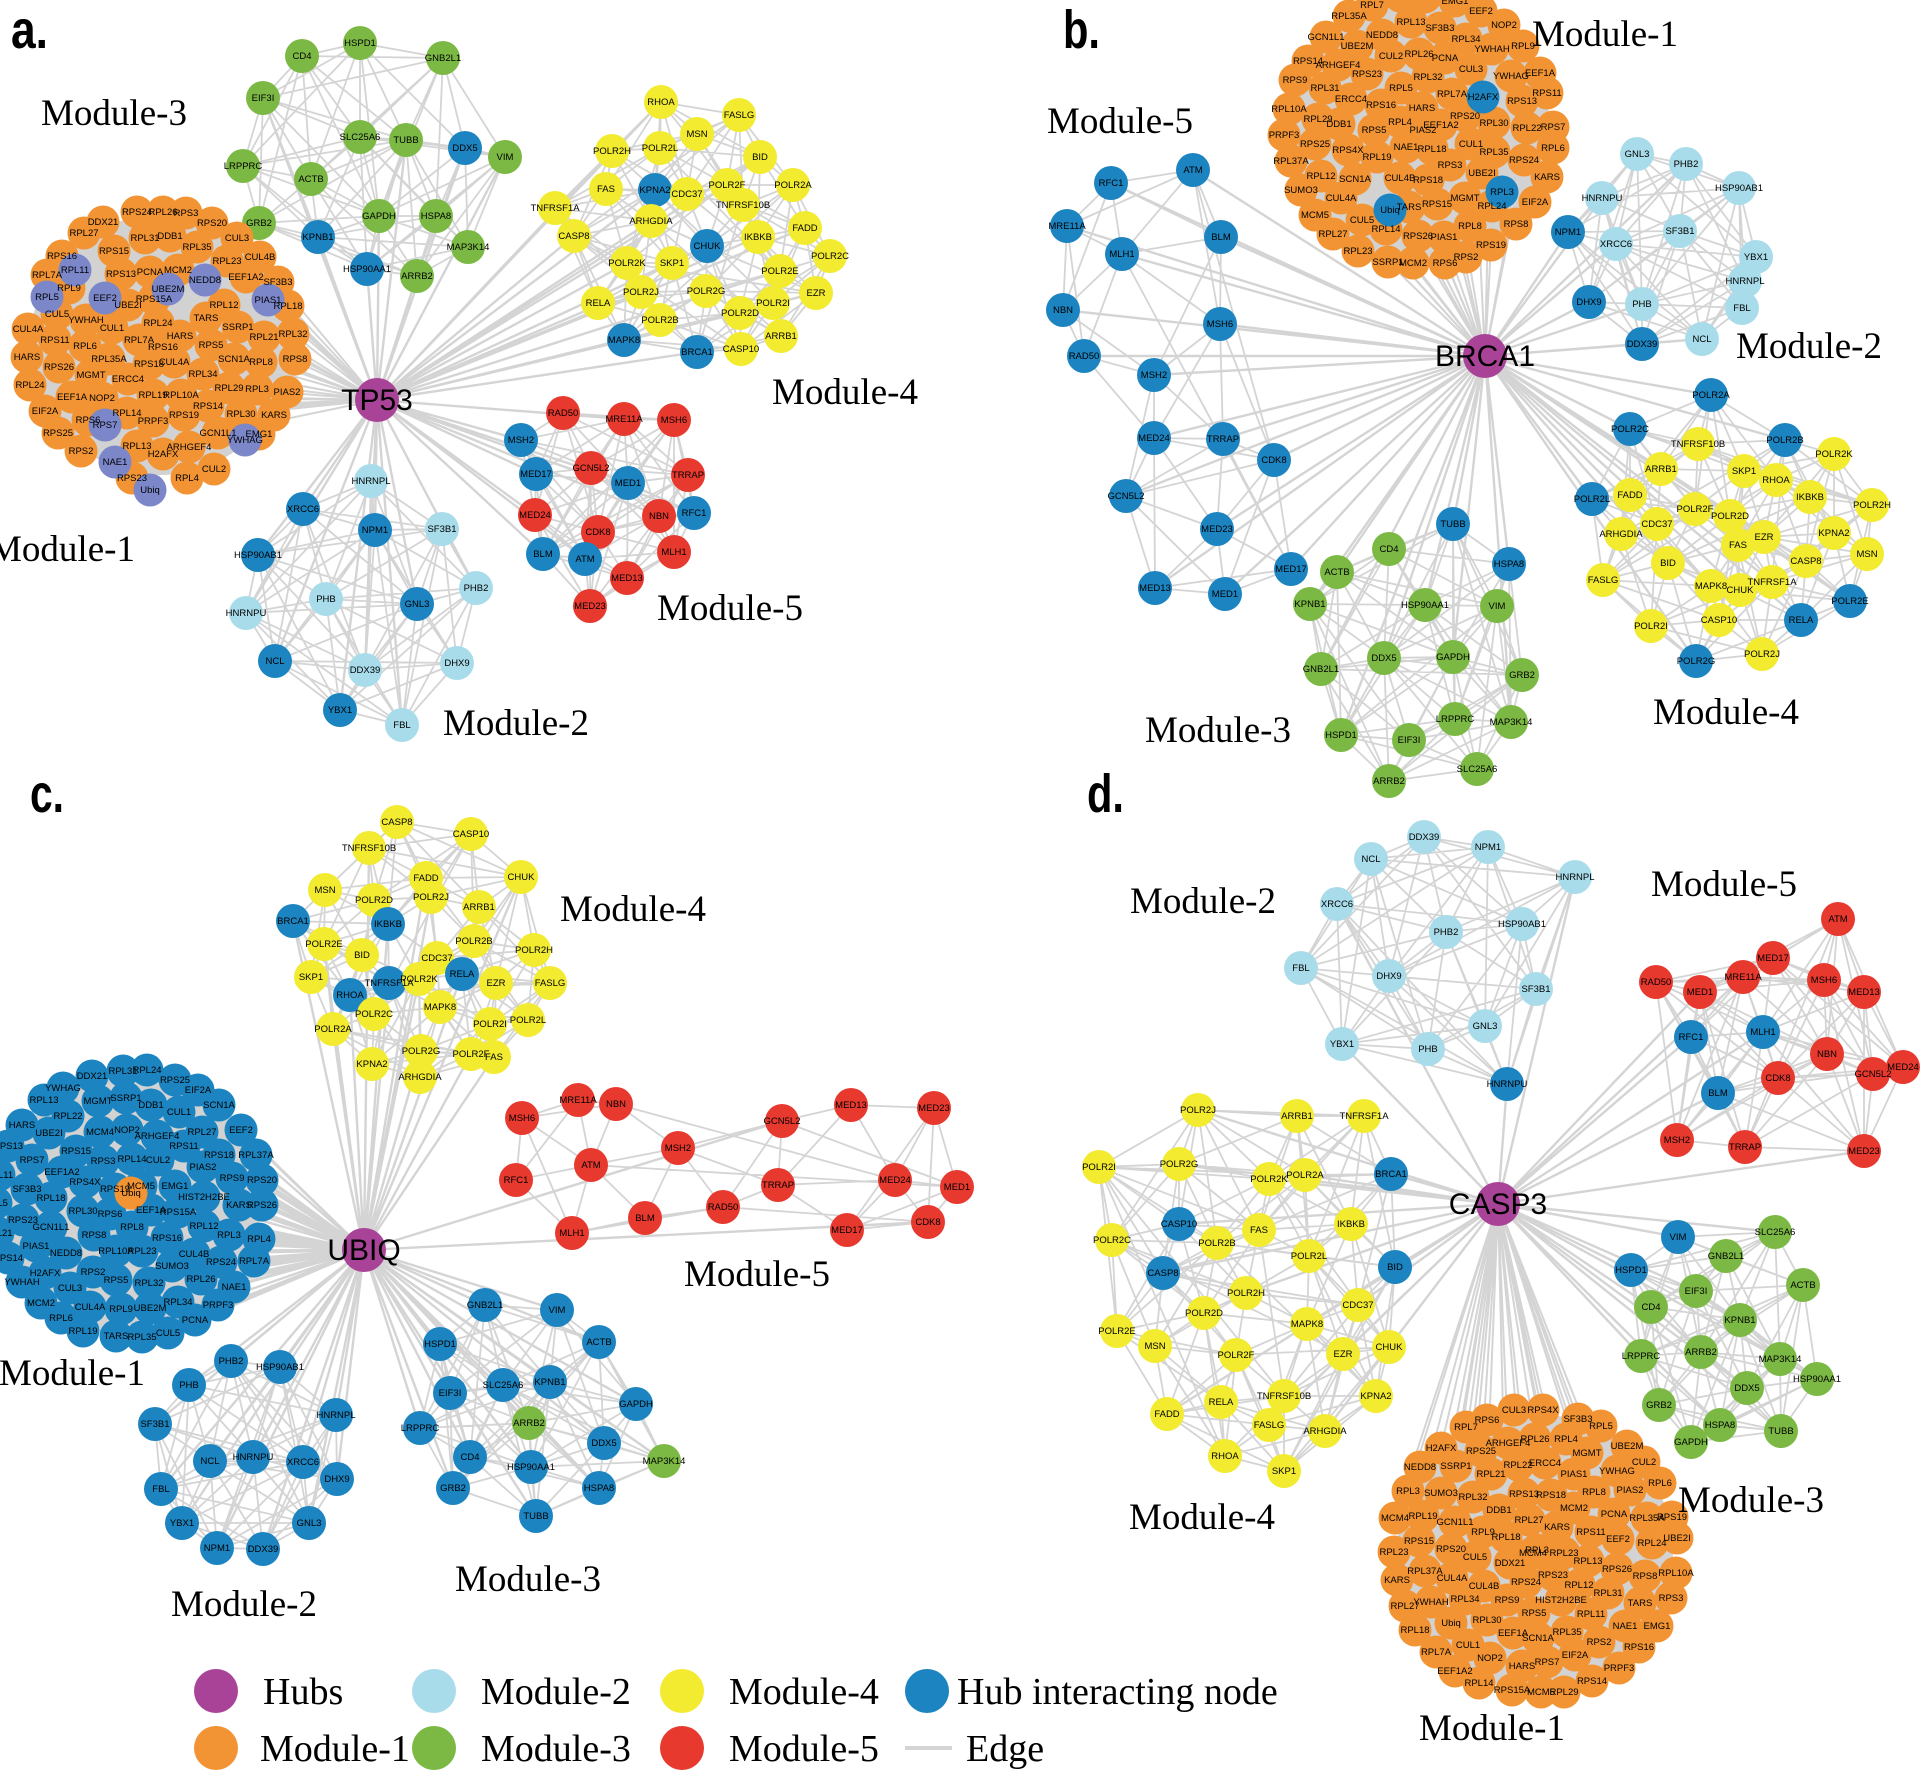 The width and height of the screenshot is (1923, 1775). What do you see at coordinates (1452, 524) in the screenshot?
I see `svg-text: TUBB` at bounding box center [1452, 524].